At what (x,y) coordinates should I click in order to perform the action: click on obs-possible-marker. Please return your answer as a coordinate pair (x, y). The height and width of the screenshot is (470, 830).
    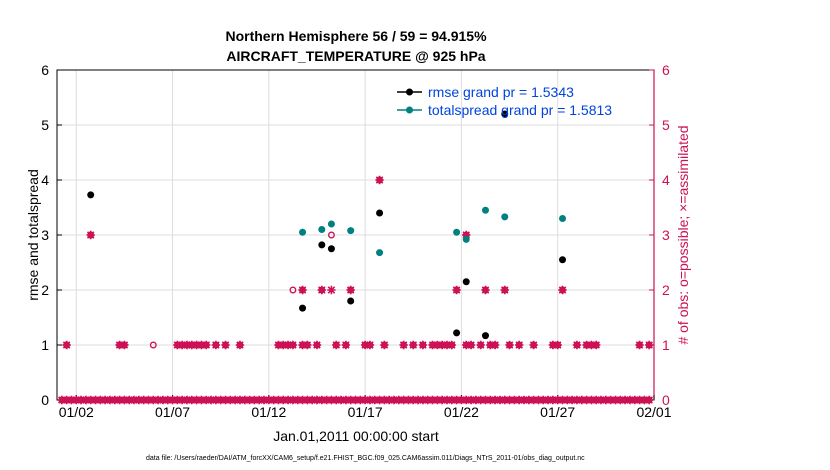
    Looking at the image, I should click on (293, 290).